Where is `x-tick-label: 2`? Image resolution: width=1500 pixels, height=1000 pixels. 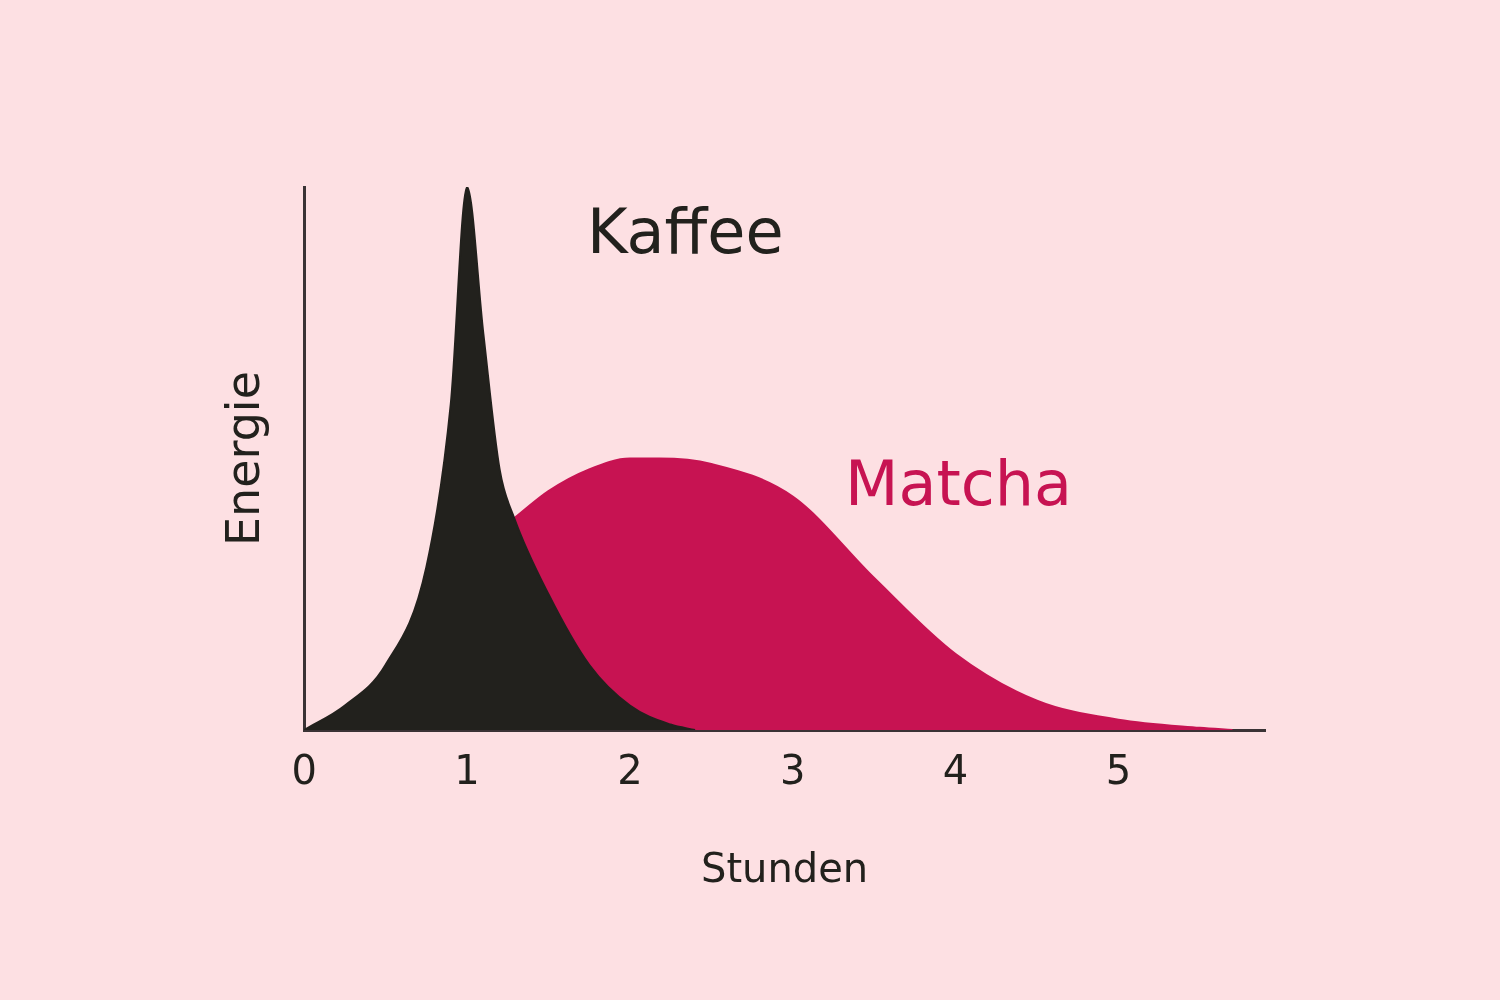
x-tick-label: 2 is located at coordinates (630, 770).